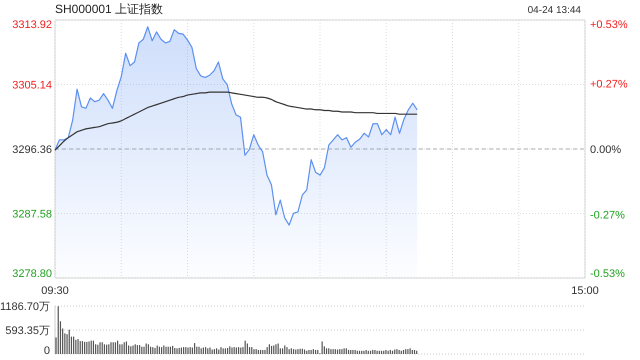  What do you see at coordinates (32, 274) in the screenshot?
I see `y-tick-label: 3278.80` at bounding box center [32, 274].